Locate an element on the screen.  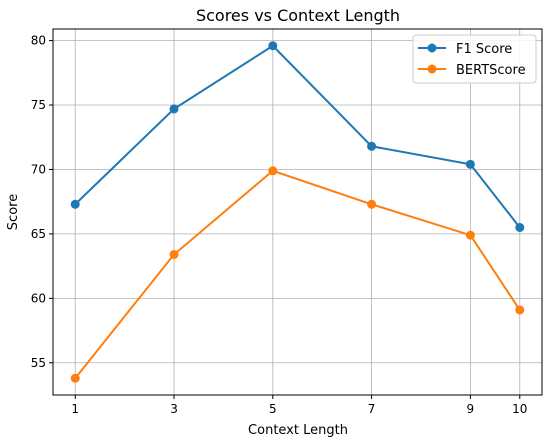
x-tick-label: 10 is located at coordinates (519, 409).